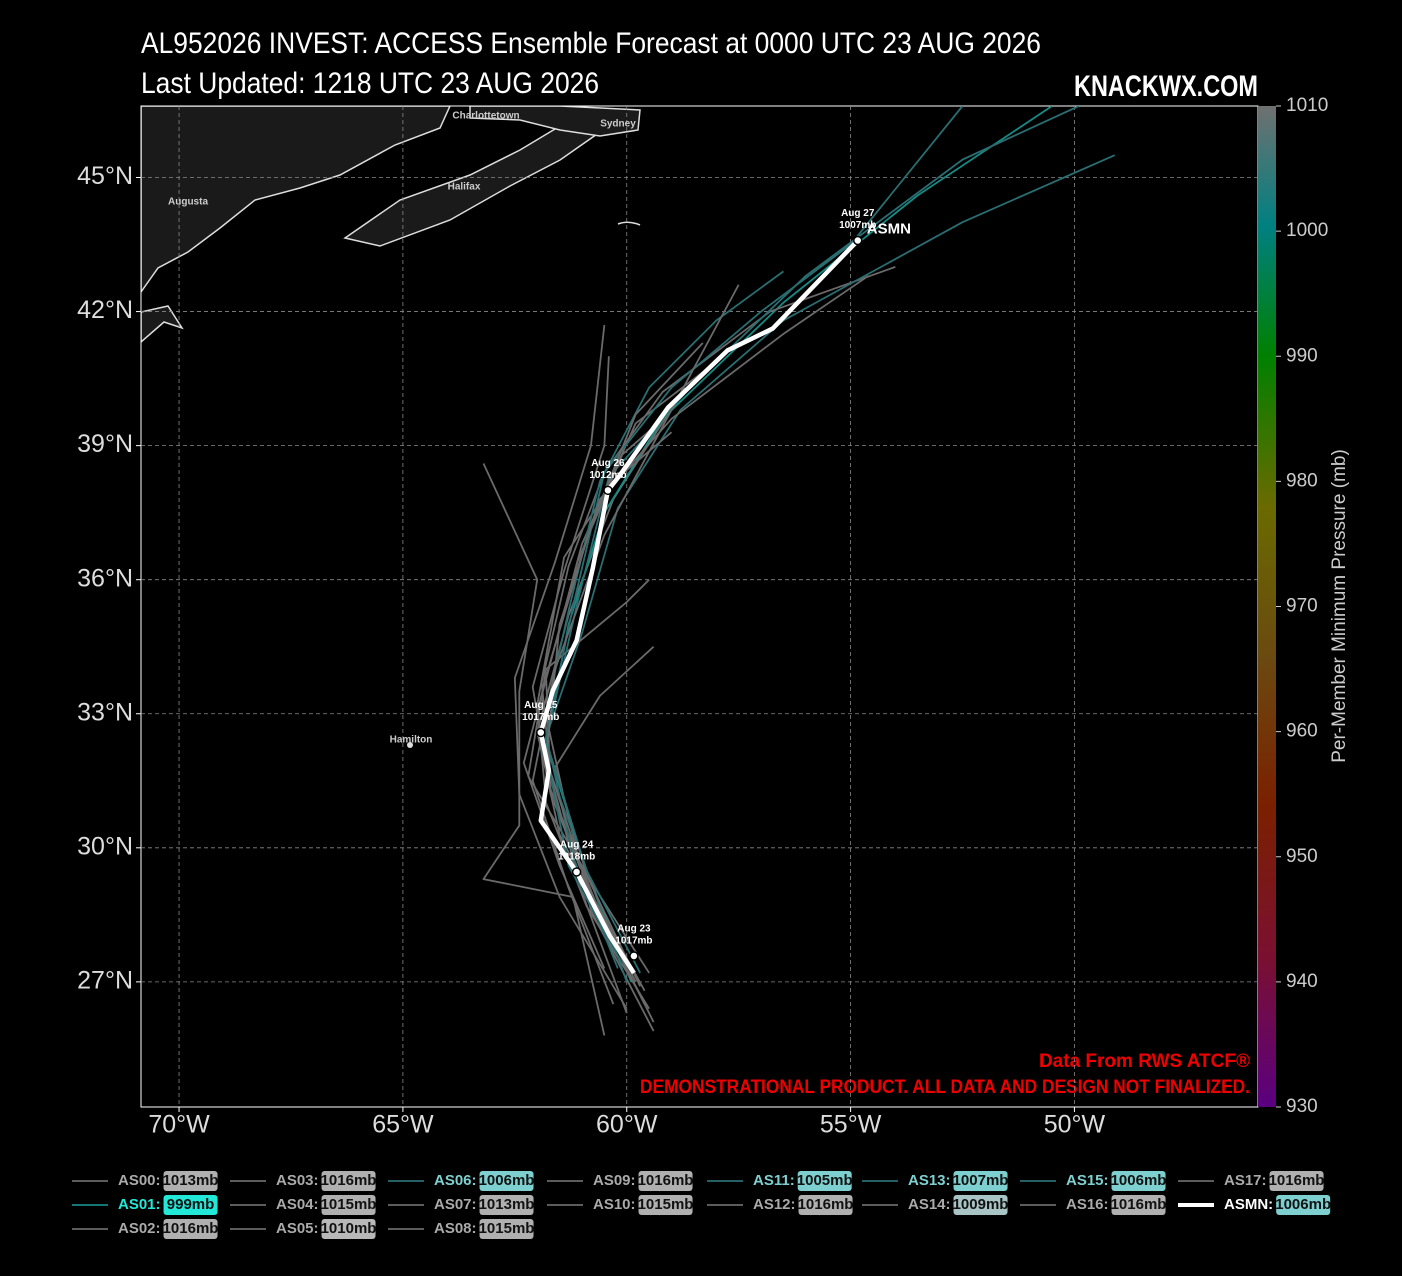  I want to click on y-tick-label: 39°N, so click(105, 444).